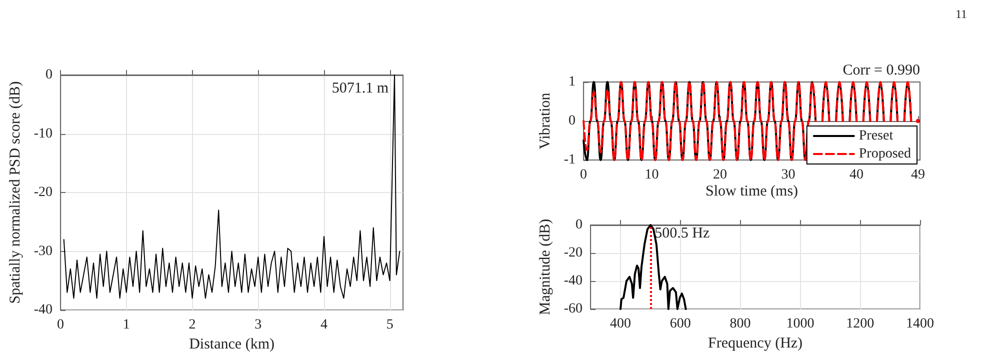 The height and width of the screenshot is (358, 987). Describe the element at coordinates (573, 309) in the screenshot. I see `y-tick-label: -60` at that location.